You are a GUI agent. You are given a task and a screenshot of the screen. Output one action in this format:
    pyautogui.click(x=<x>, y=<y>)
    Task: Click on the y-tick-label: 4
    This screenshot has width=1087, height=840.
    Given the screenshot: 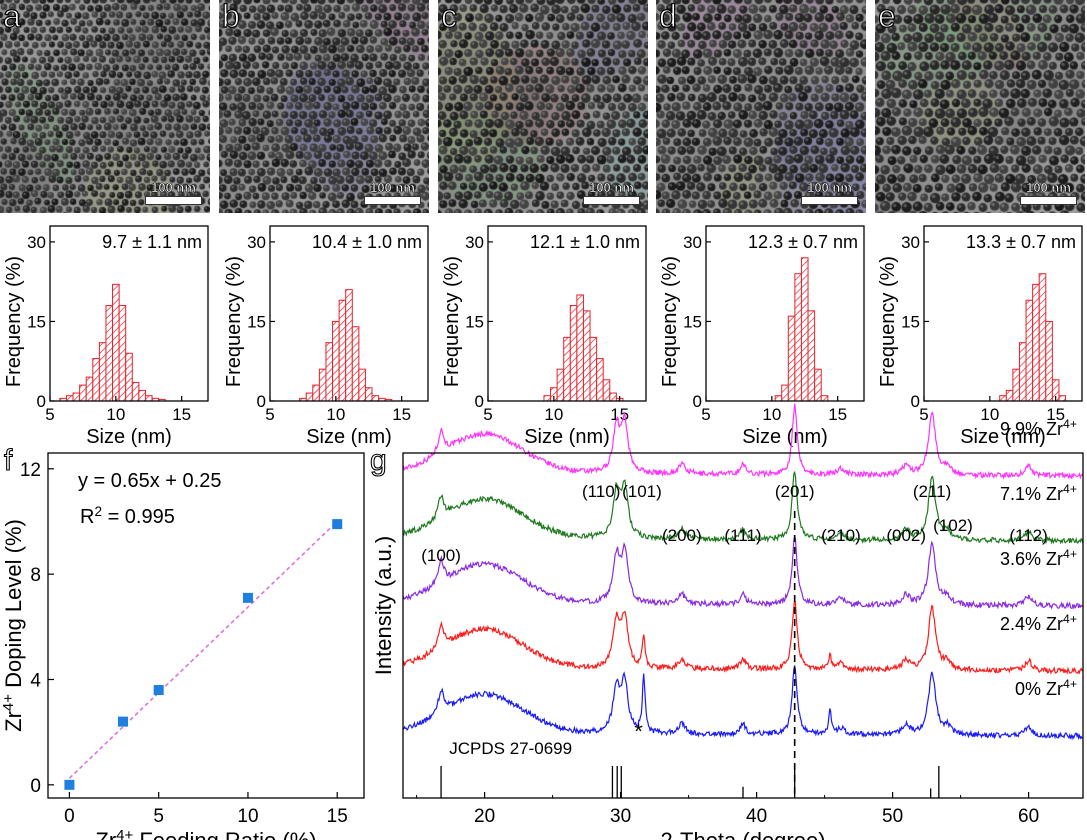 What is the action you would take?
    pyautogui.click(x=35, y=680)
    